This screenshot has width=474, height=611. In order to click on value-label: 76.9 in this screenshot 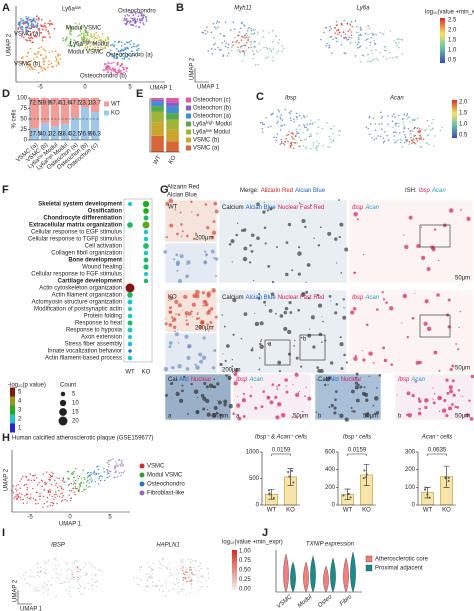, I will do `click(85, 135)`.